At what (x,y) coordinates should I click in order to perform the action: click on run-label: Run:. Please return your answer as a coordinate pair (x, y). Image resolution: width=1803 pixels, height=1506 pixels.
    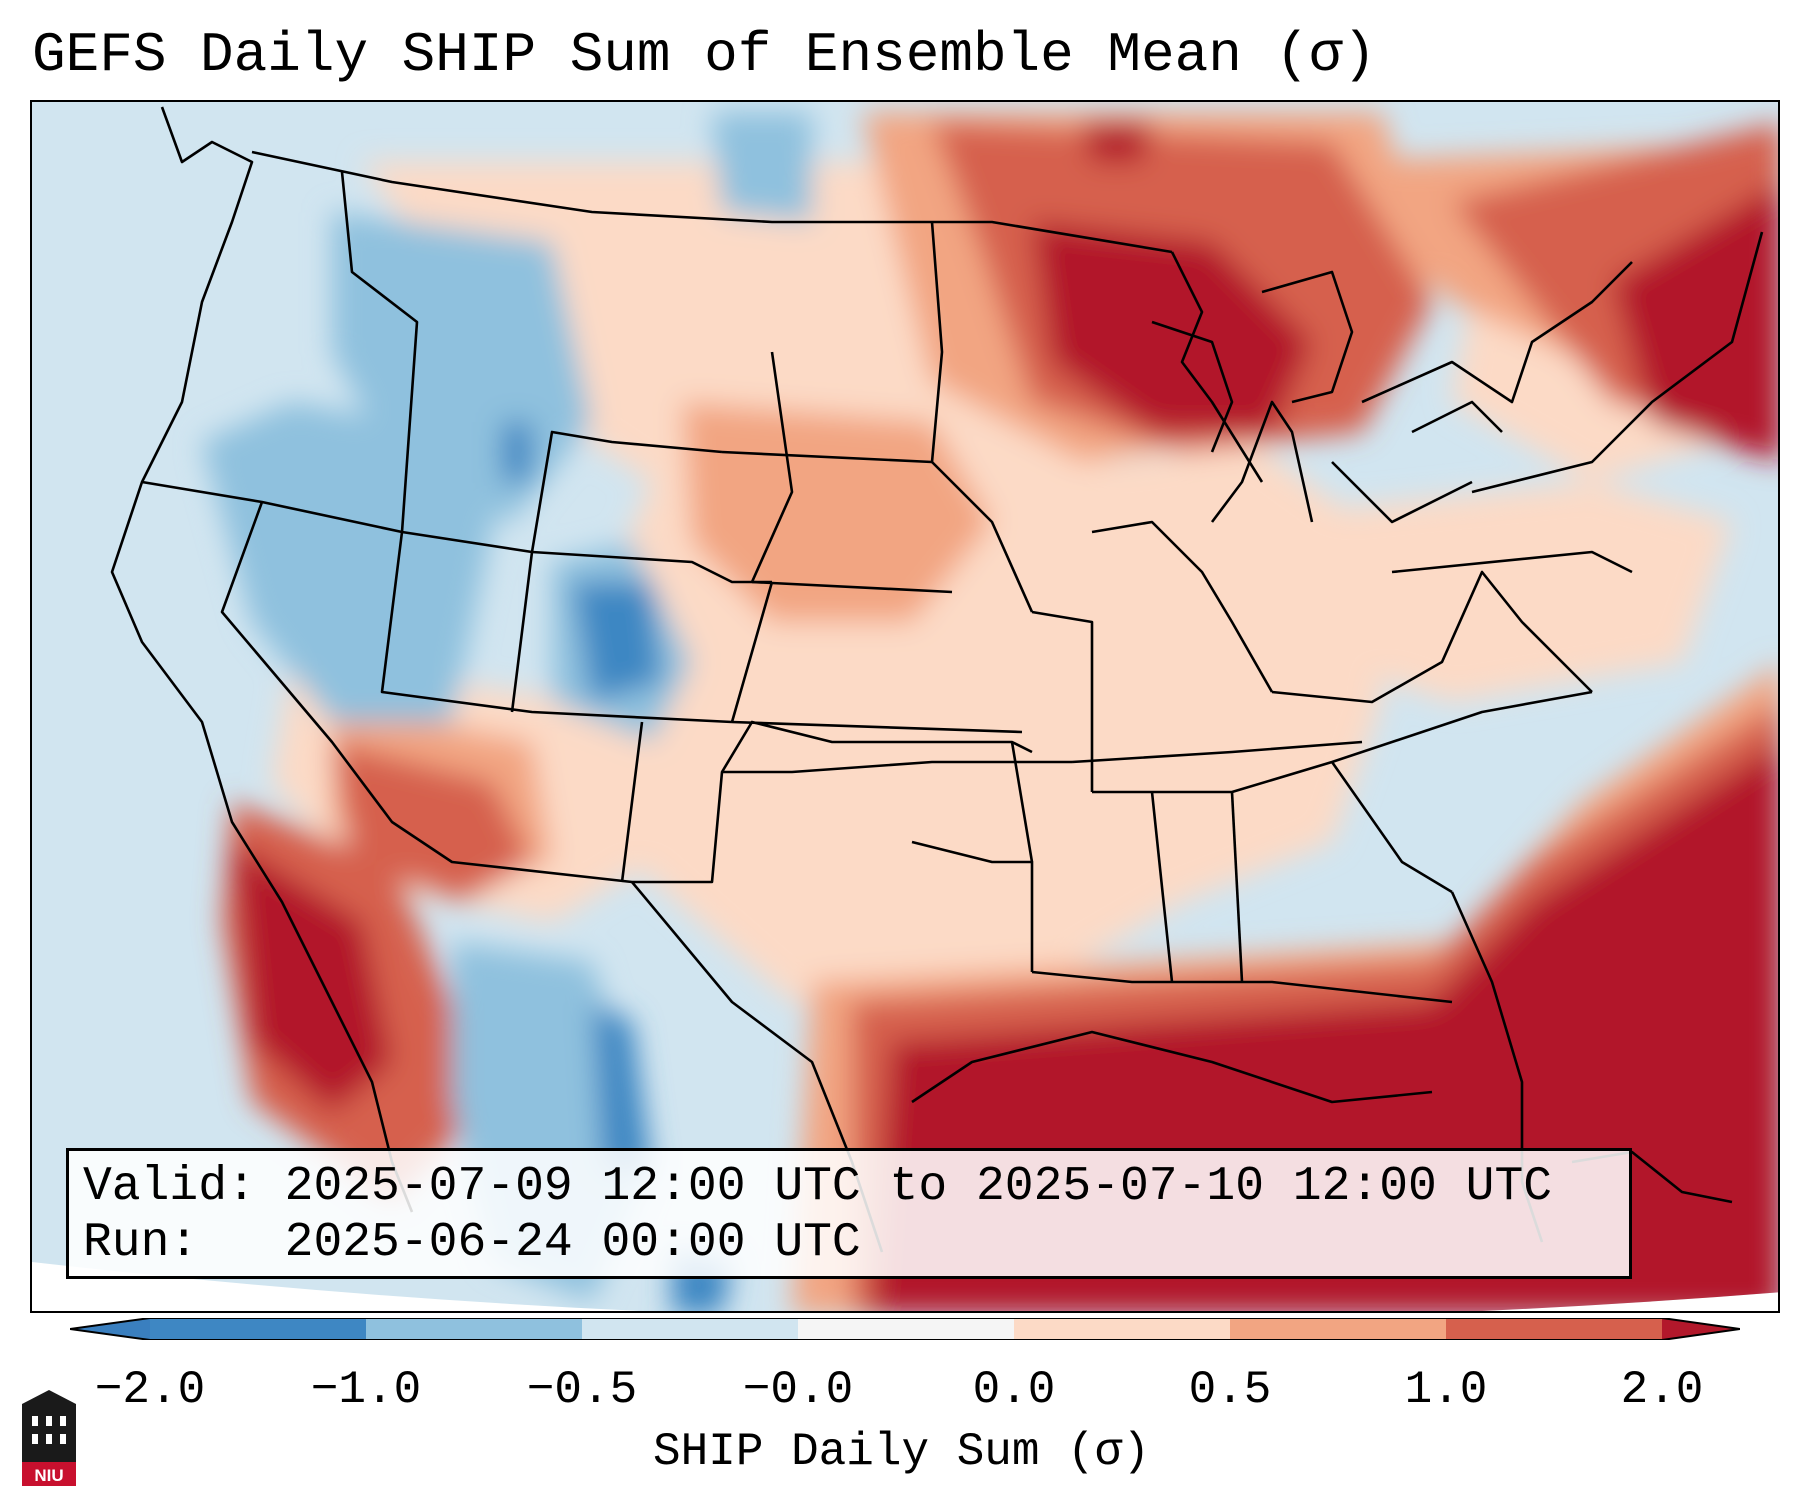
    Looking at the image, I should click on (141, 1243).